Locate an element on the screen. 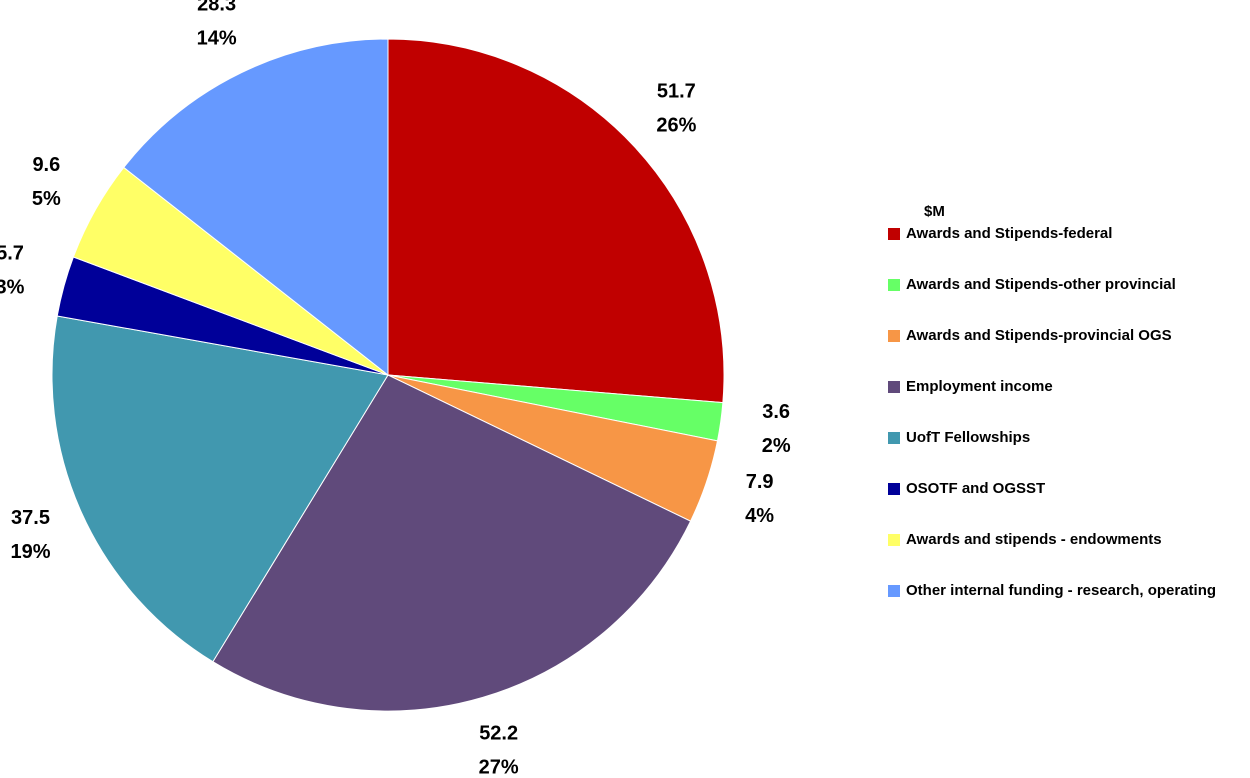 The image size is (1250, 778). legend-label: Awards and Stipends-federal is located at coordinates (1009, 233).